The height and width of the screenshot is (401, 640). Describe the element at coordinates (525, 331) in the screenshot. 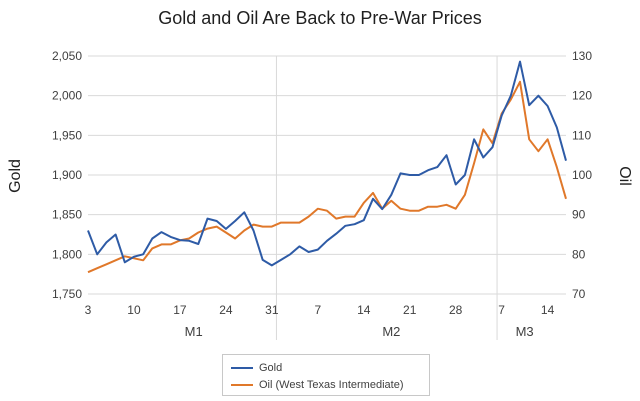

I see `month-label: M3` at that location.